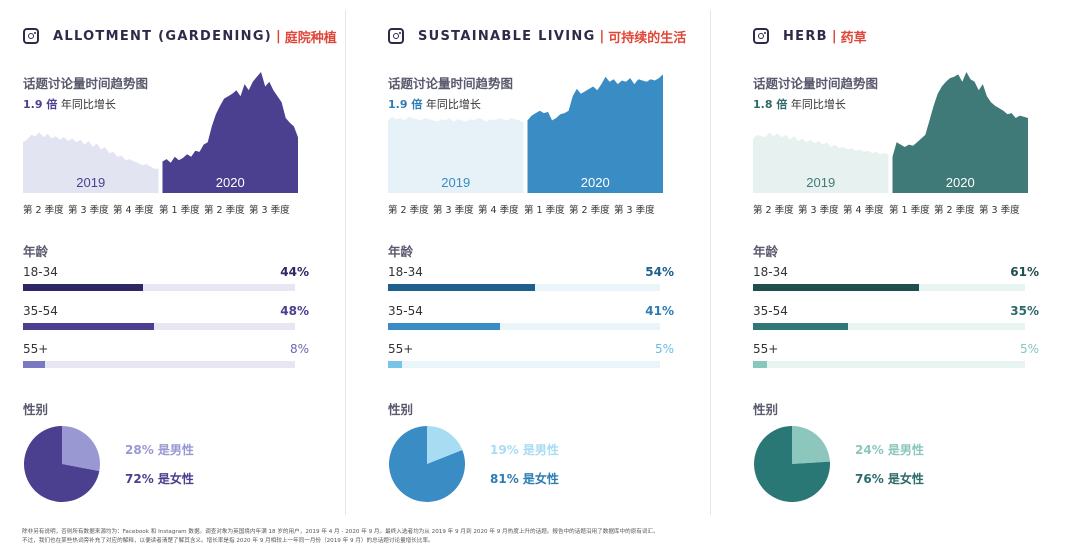 This screenshot has width=1080, height=560. Describe the element at coordinates (294, 311) in the screenshot. I see `age-percent: 48%` at that location.